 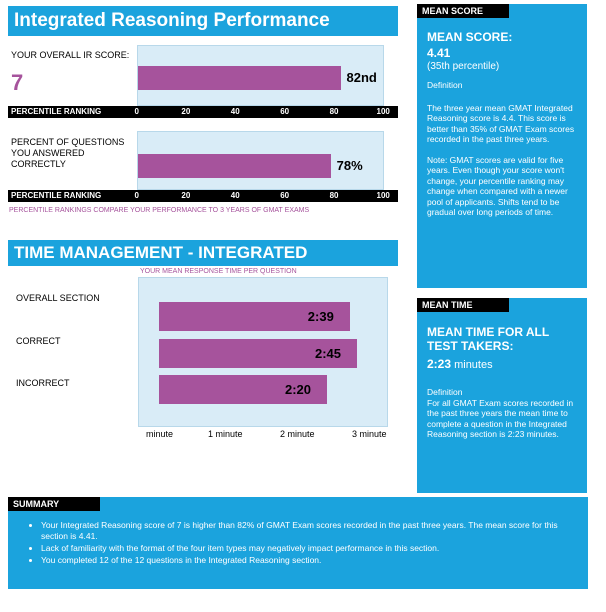 I want to click on mean-score-value: 4.41, so click(x=439, y=53).